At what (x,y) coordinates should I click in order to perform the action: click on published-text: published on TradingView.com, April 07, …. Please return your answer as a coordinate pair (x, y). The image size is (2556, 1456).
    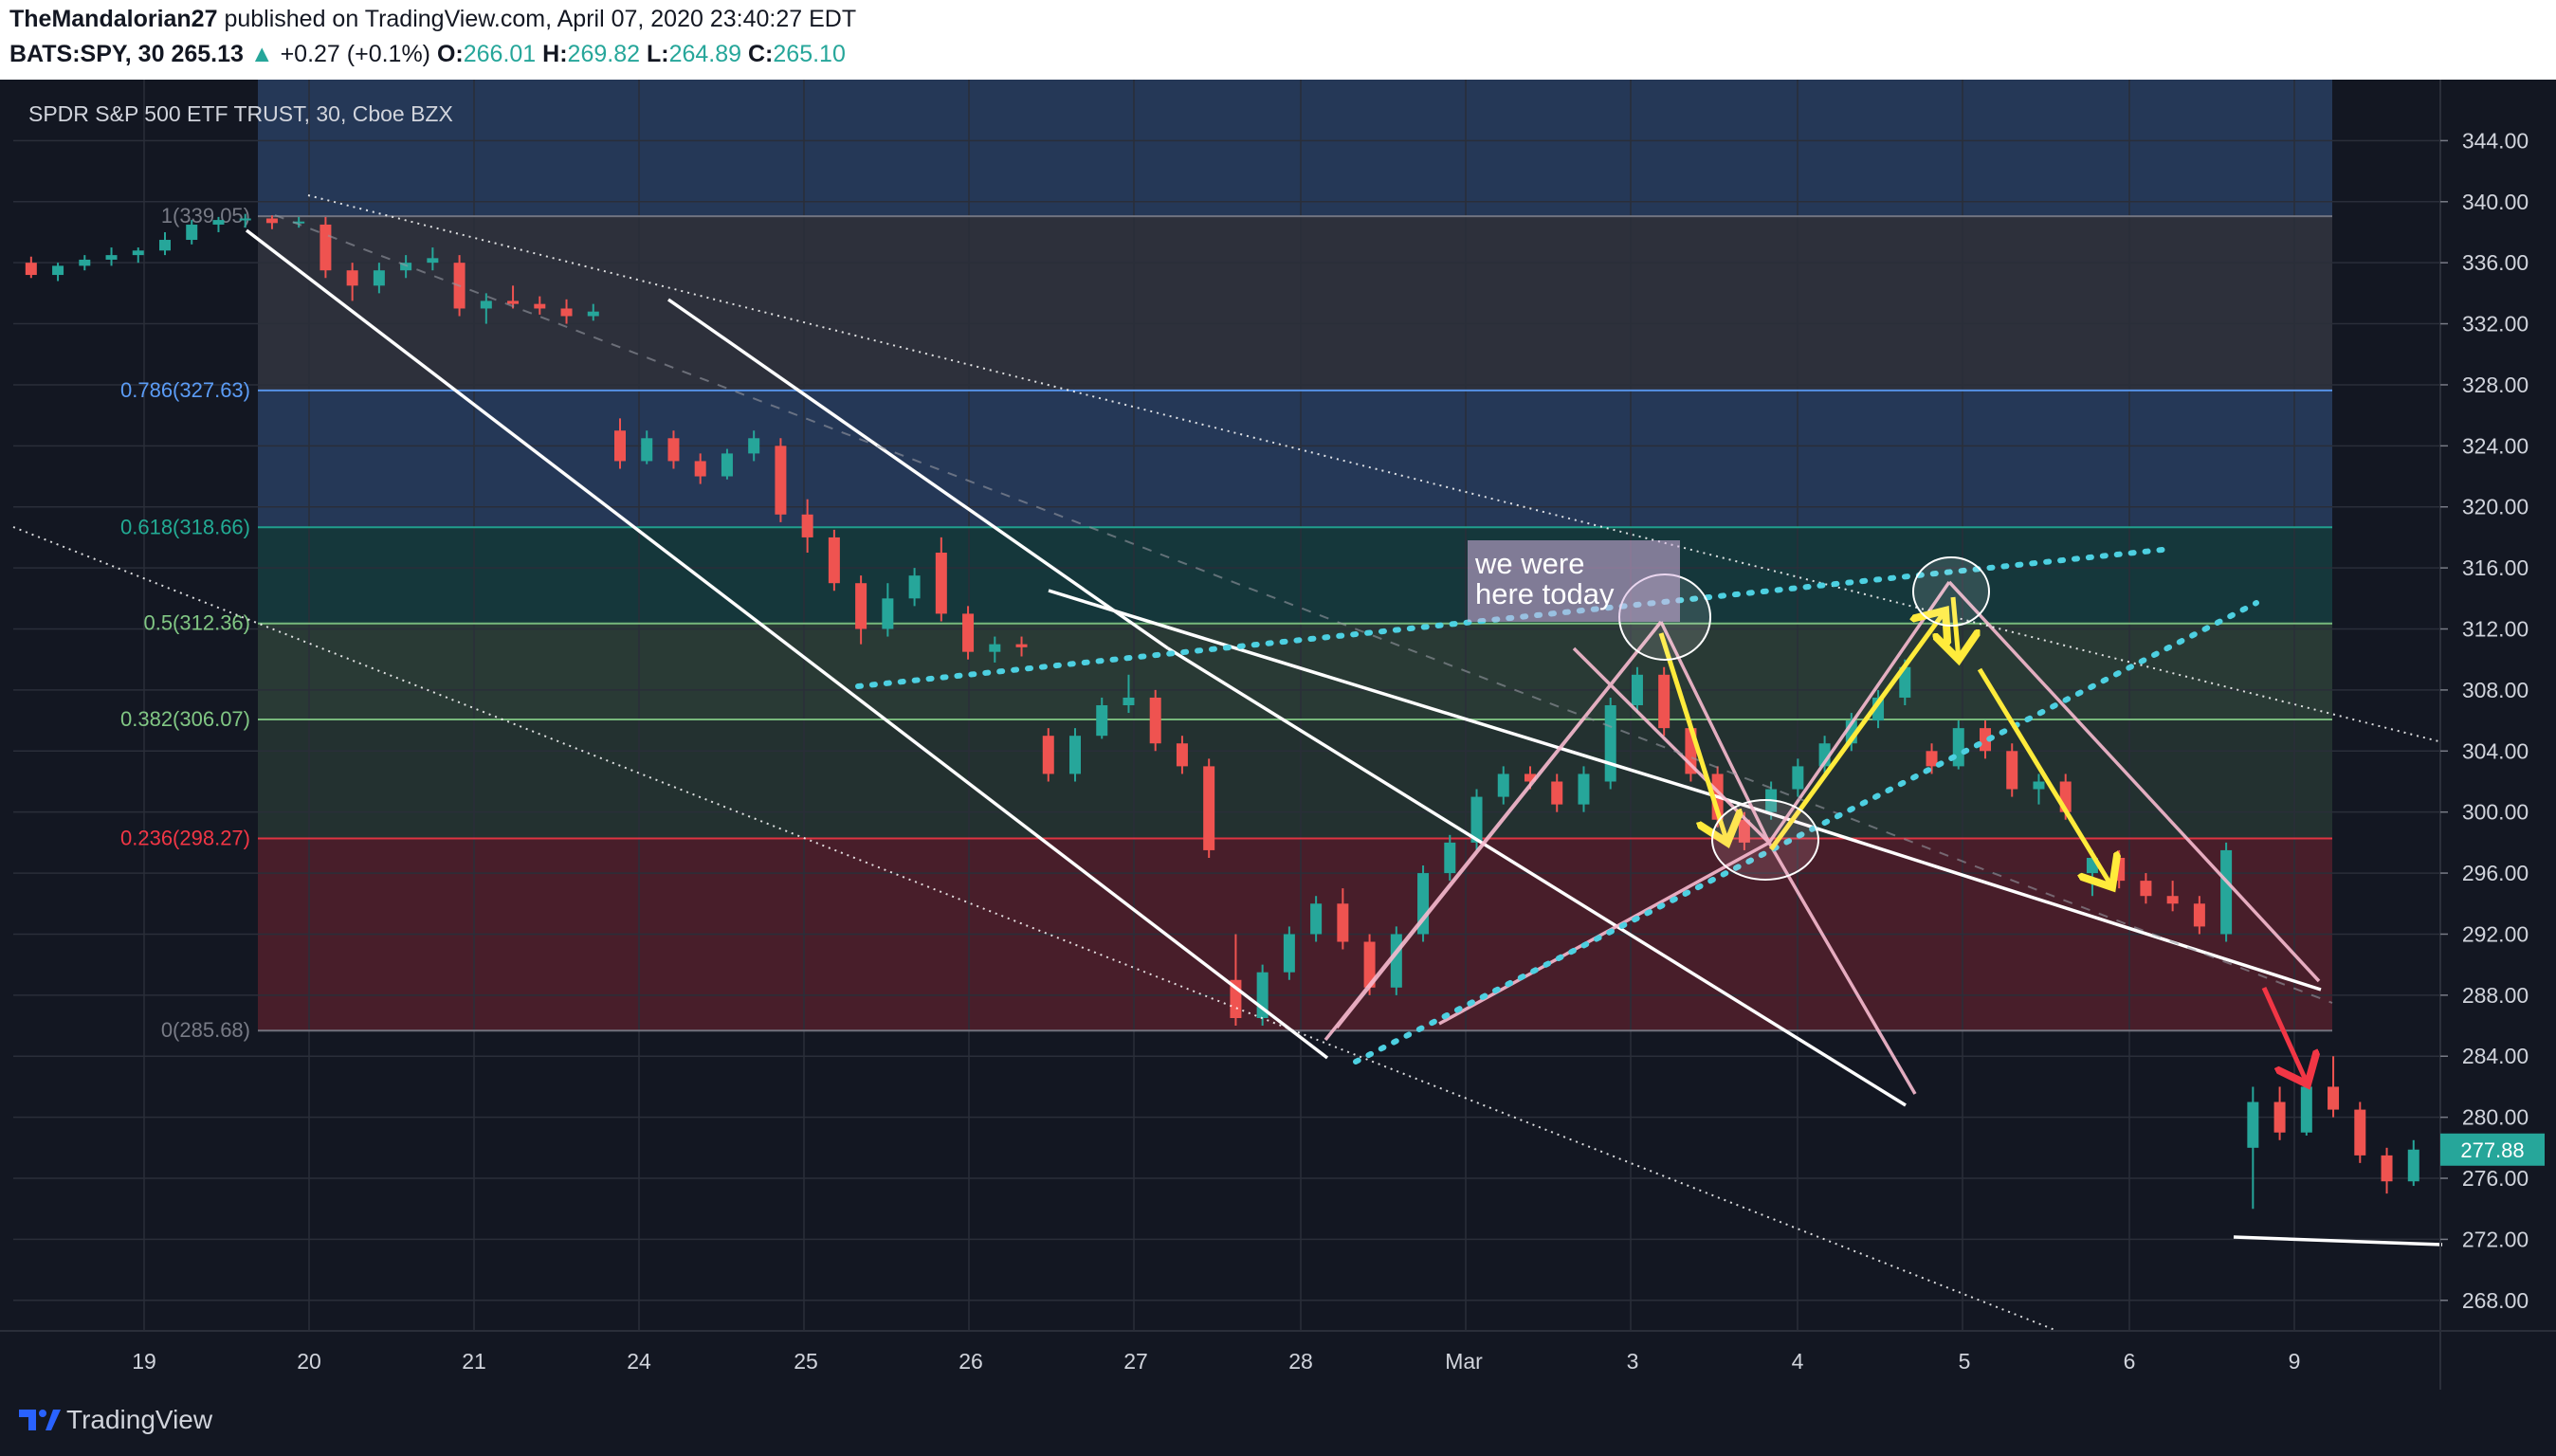
    Looking at the image, I should click on (540, 19).